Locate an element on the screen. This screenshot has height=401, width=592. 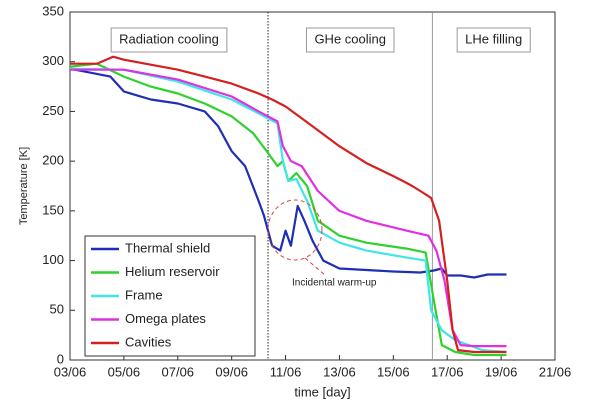
legend-label: Thermal shield is located at coordinates (167, 247).